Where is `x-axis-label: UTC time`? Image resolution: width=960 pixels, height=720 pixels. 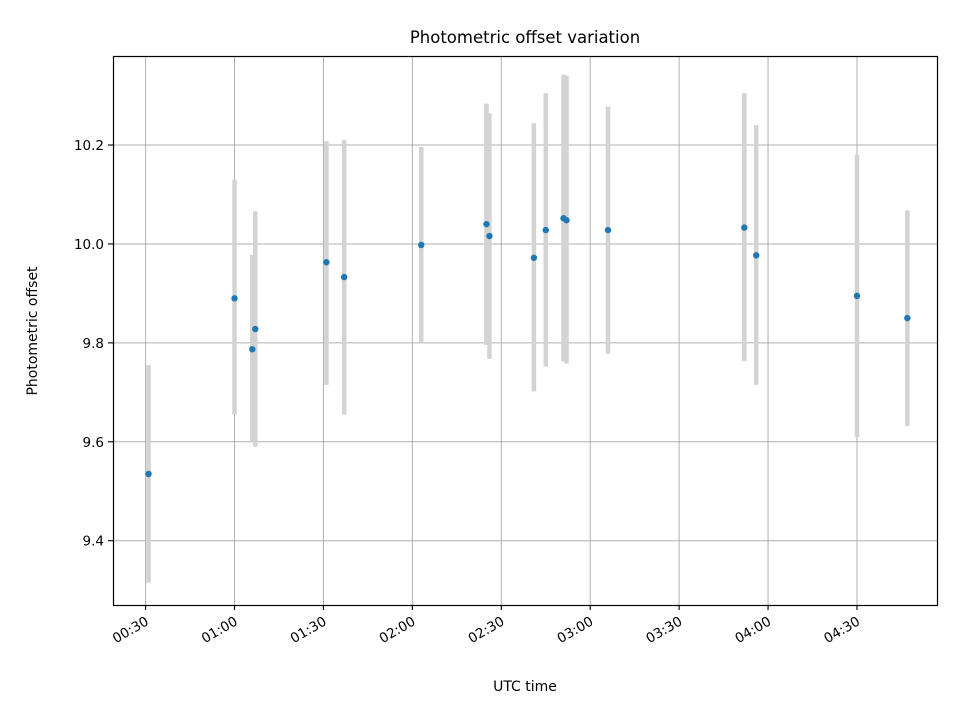
x-axis-label: UTC time is located at coordinates (525, 687).